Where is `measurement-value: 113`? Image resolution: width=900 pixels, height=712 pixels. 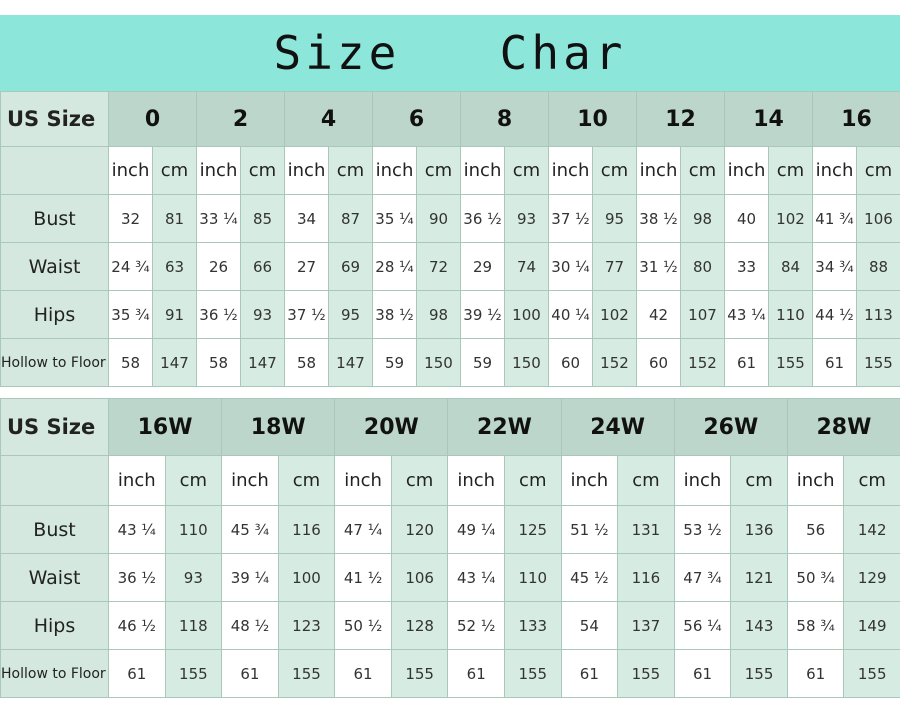 measurement-value: 113 is located at coordinates (878, 314).